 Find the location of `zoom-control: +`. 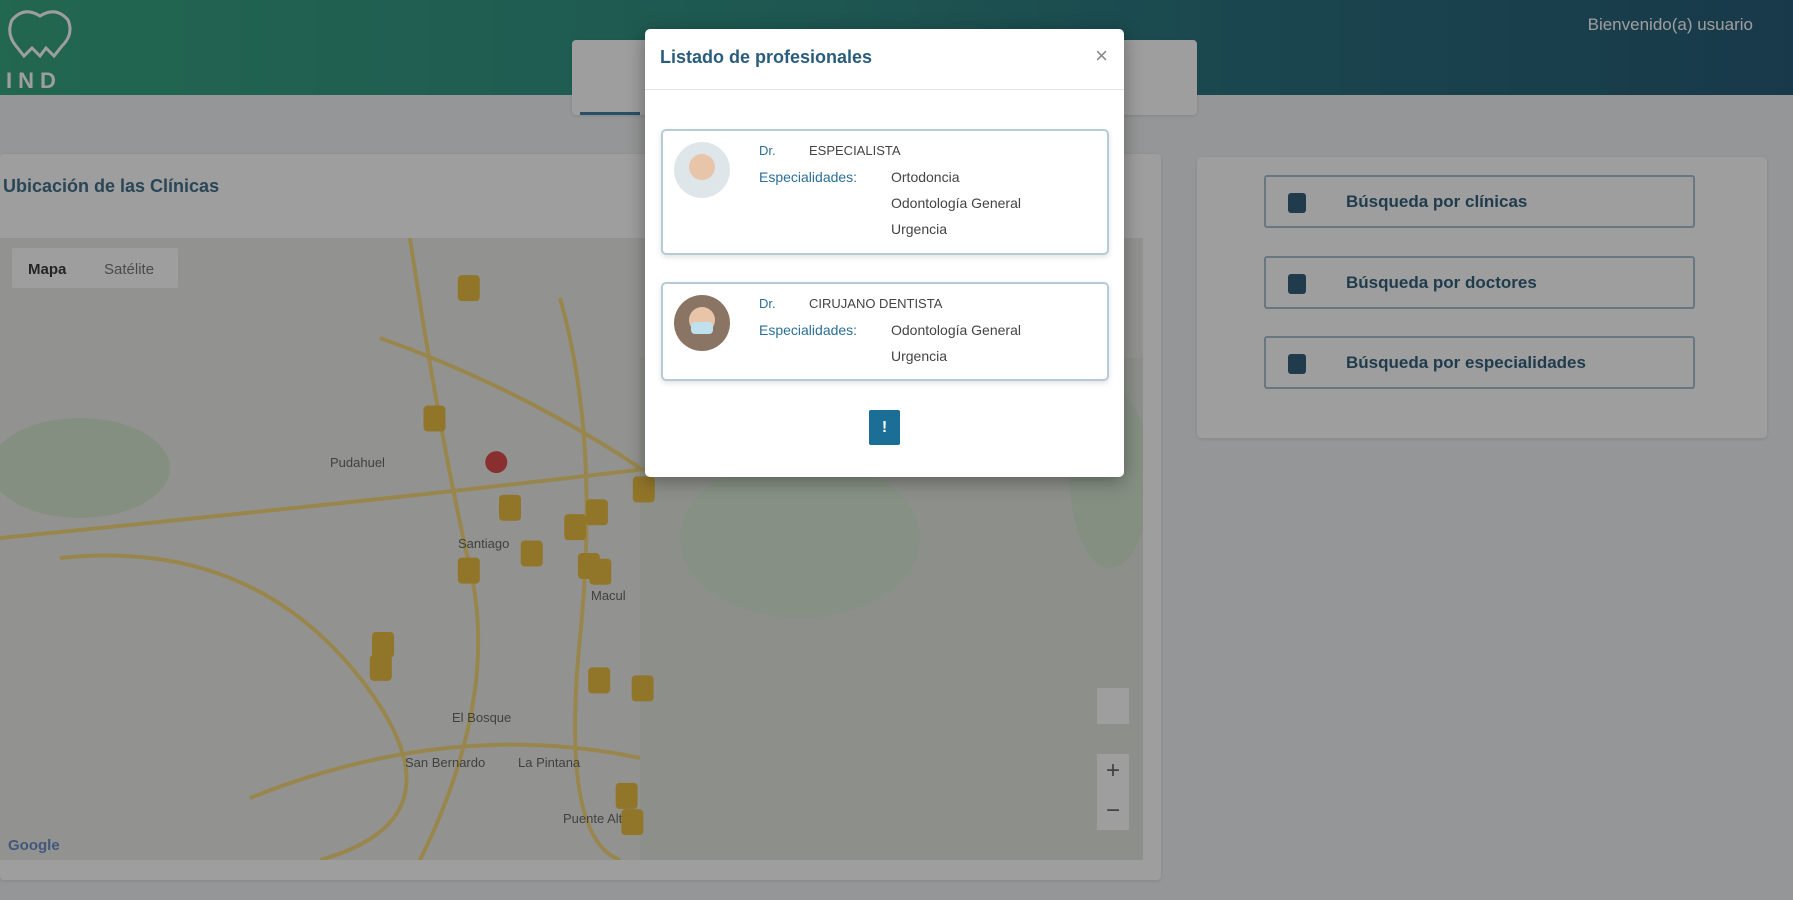

zoom-control: + is located at coordinates (1113, 770).